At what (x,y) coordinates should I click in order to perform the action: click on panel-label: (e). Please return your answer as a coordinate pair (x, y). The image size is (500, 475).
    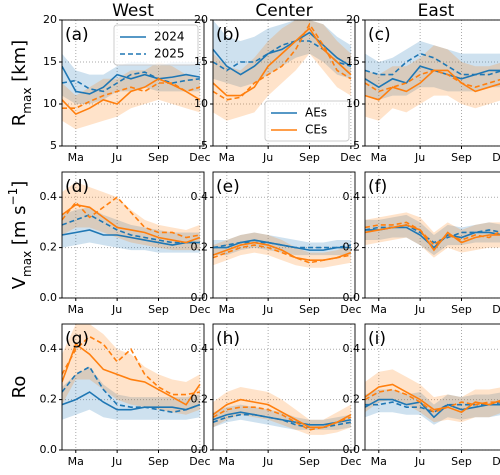
    Looking at the image, I should click on (228, 187).